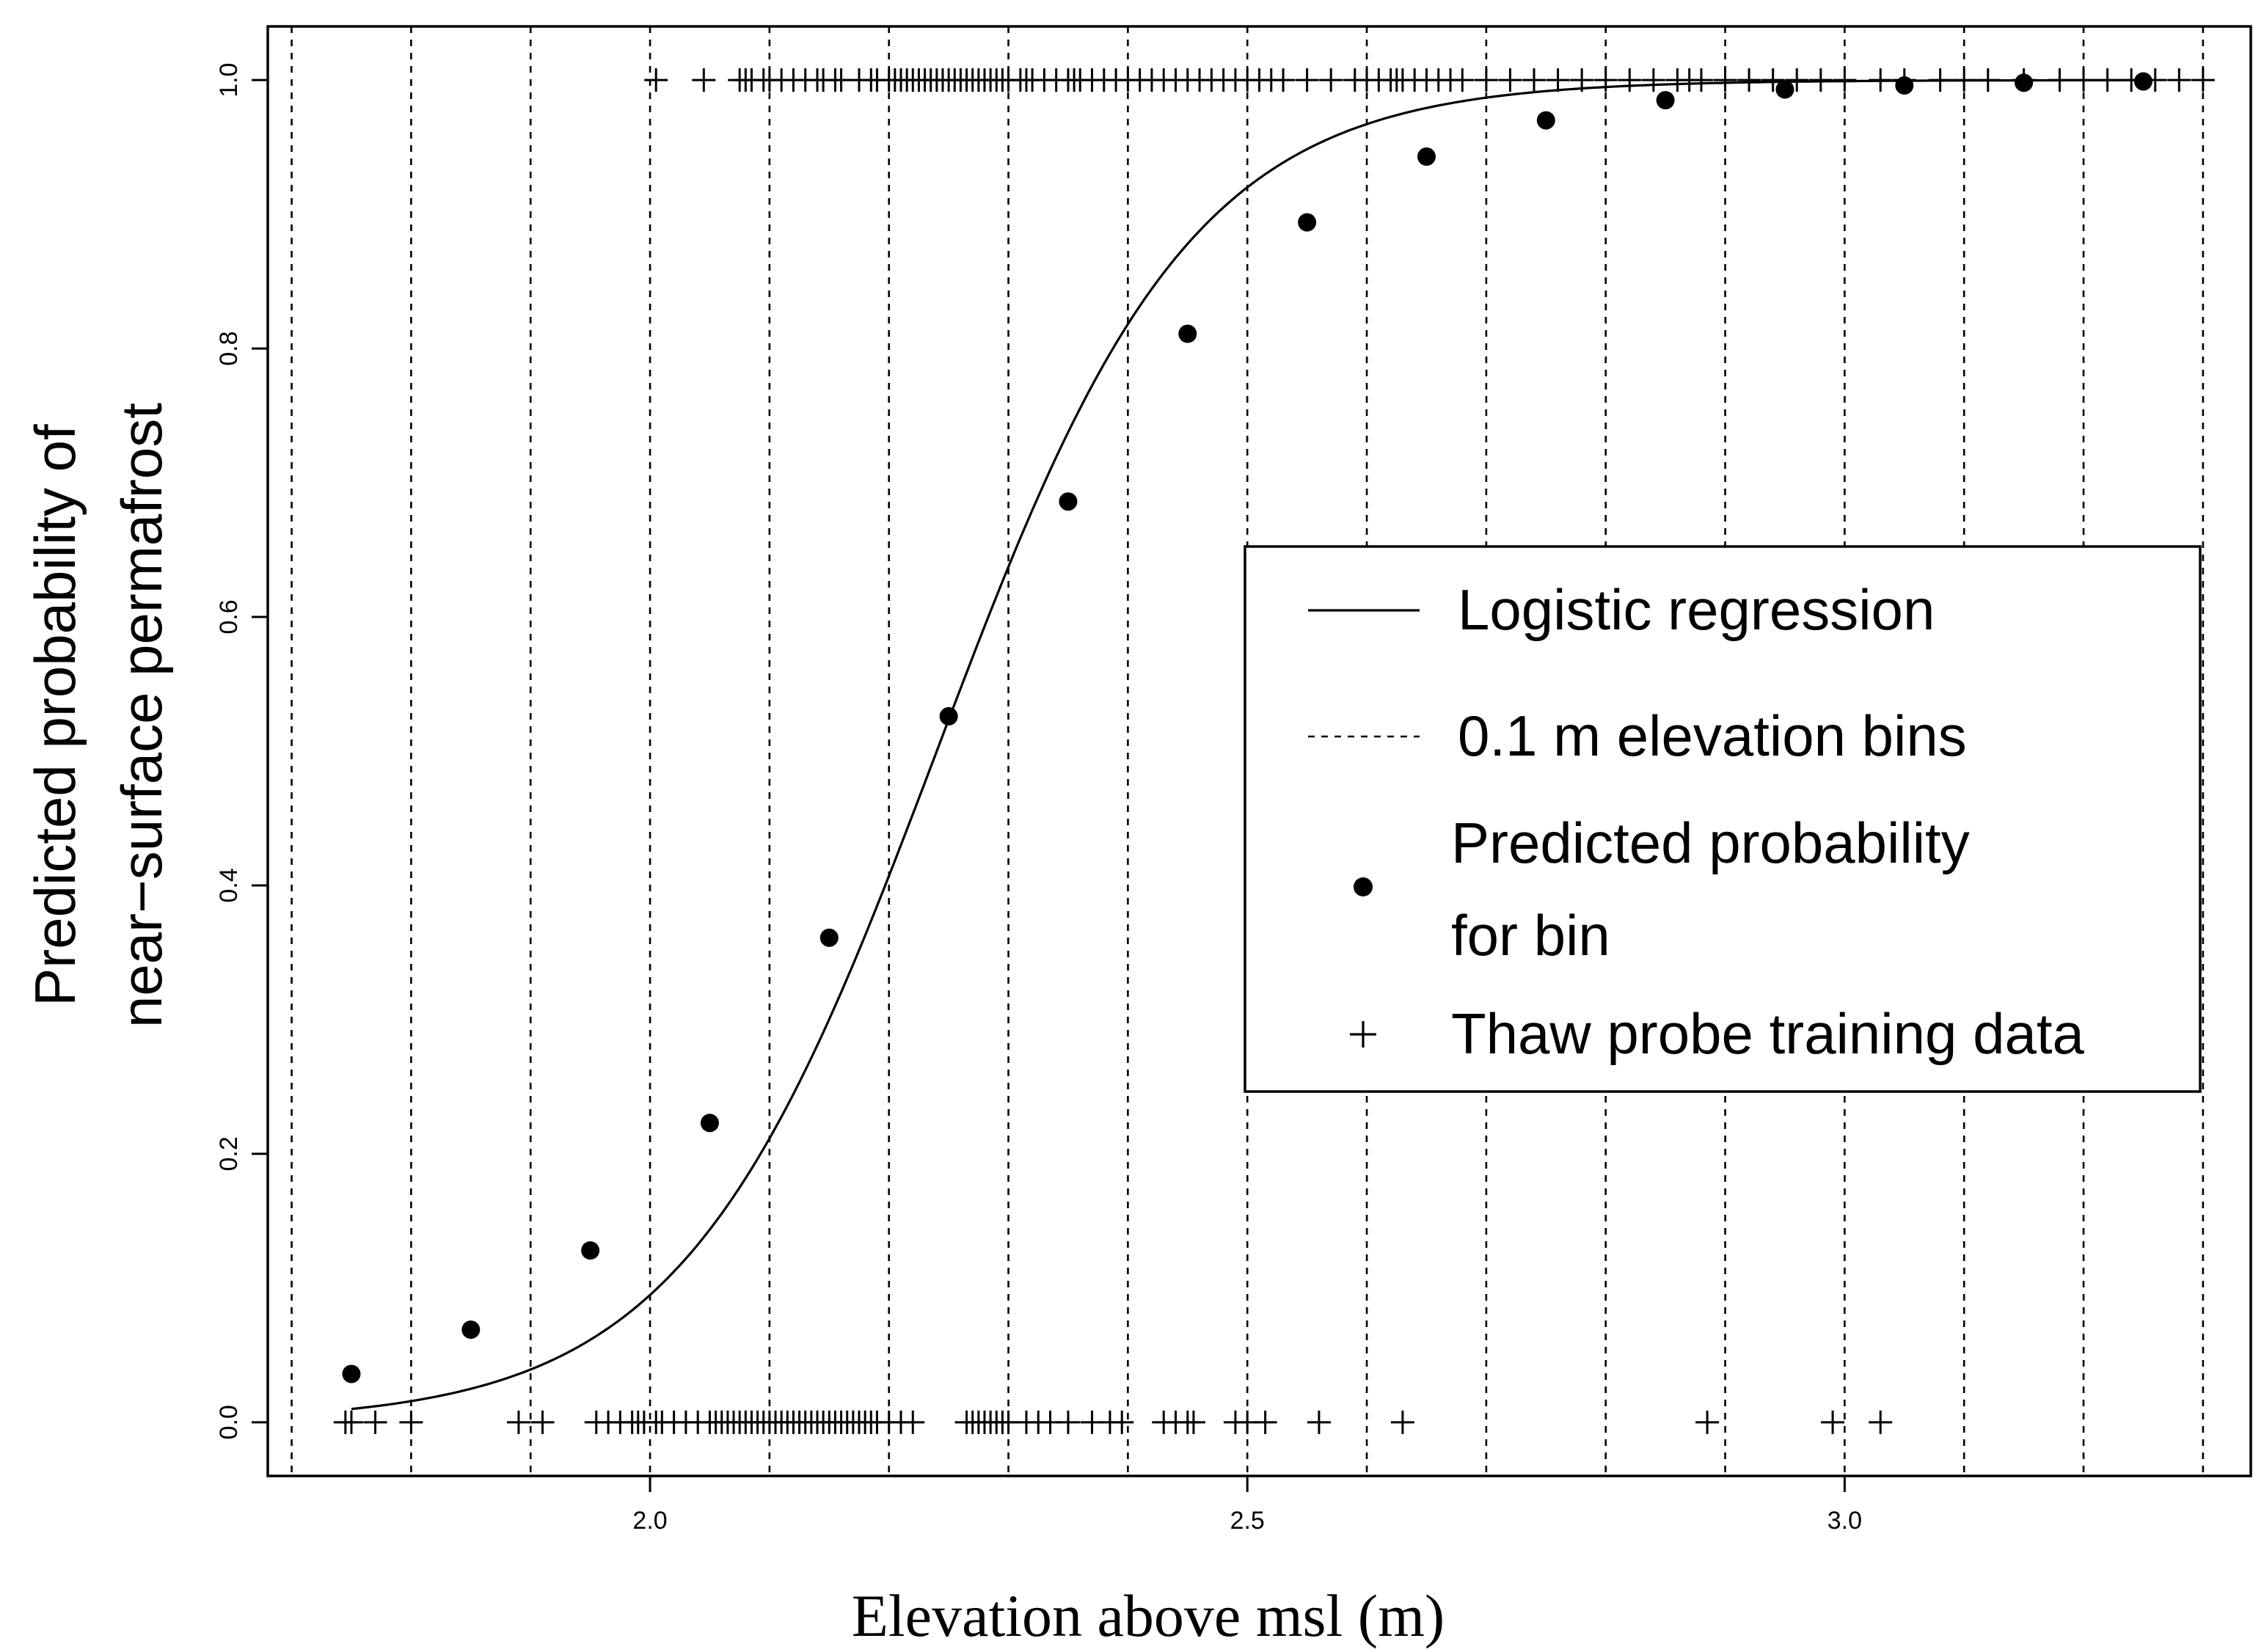 This screenshot has height=1652, width=2264. What do you see at coordinates (55, 715) in the screenshot?
I see `y-axis-label-line1: Predicted probability of` at bounding box center [55, 715].